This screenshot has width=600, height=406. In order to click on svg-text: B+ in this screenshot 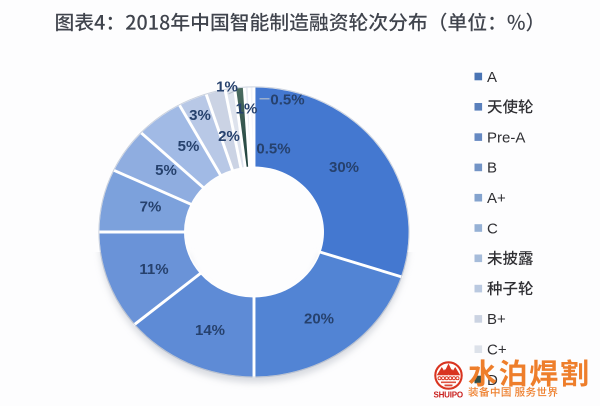, I will do `click(496, 319)`.